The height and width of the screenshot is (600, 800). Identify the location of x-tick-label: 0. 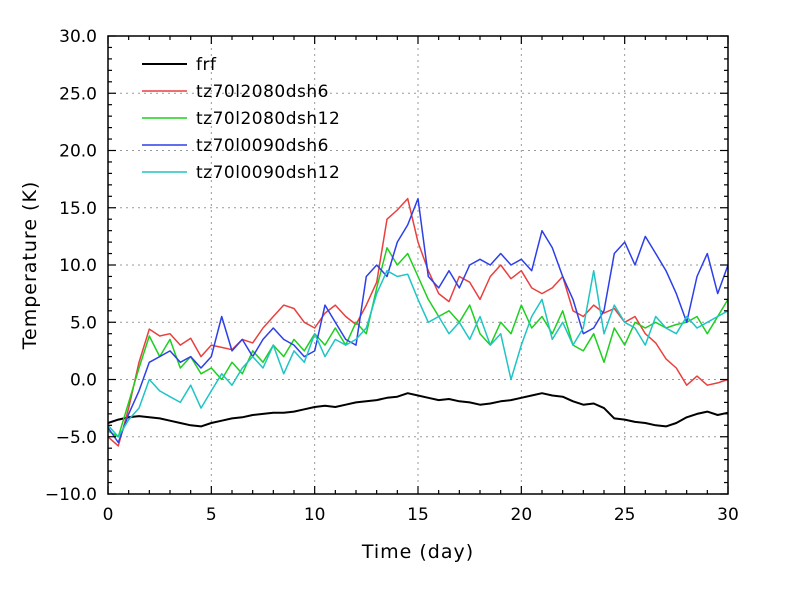
(108, 515).